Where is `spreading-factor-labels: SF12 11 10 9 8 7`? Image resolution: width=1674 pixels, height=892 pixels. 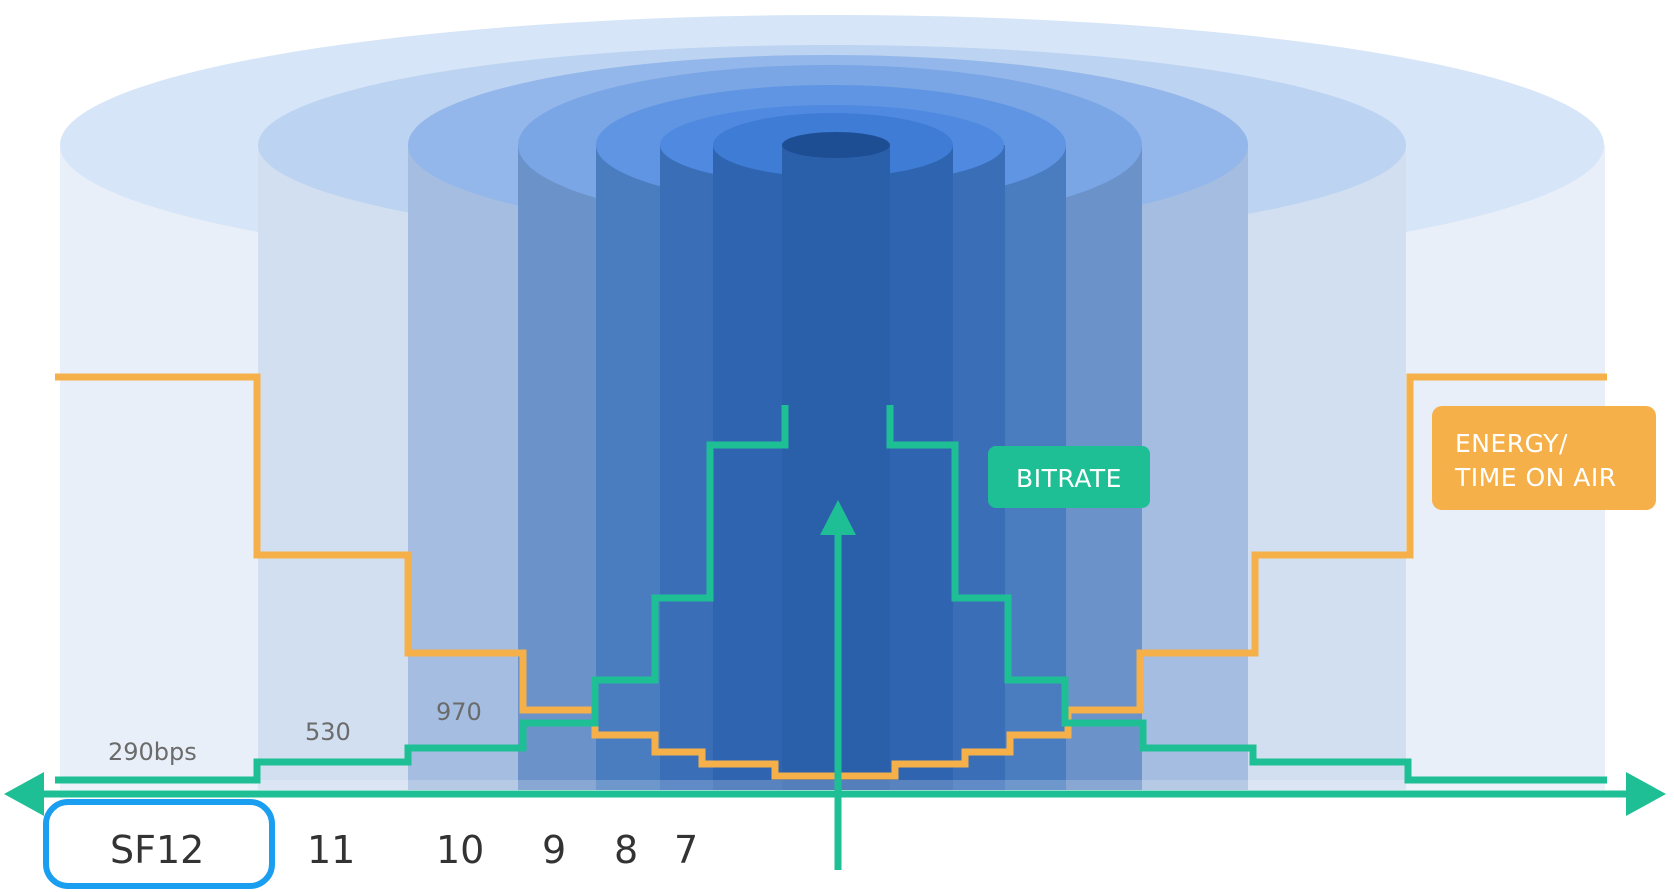 spreading-factor-labels: SF12 11 10 9 8 7 is located at coordinates (370, 844).